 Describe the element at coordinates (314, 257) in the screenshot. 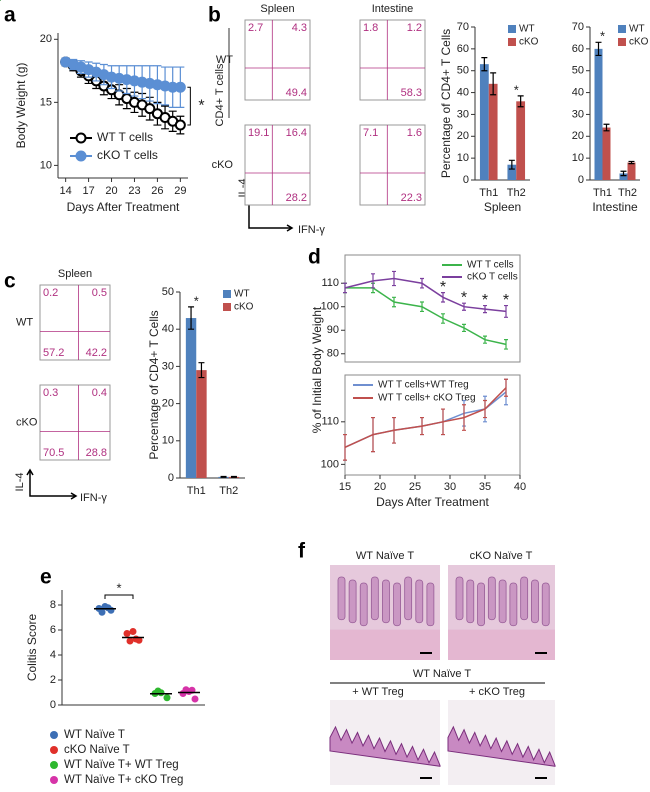

I see `panel-letter: d` at that location.